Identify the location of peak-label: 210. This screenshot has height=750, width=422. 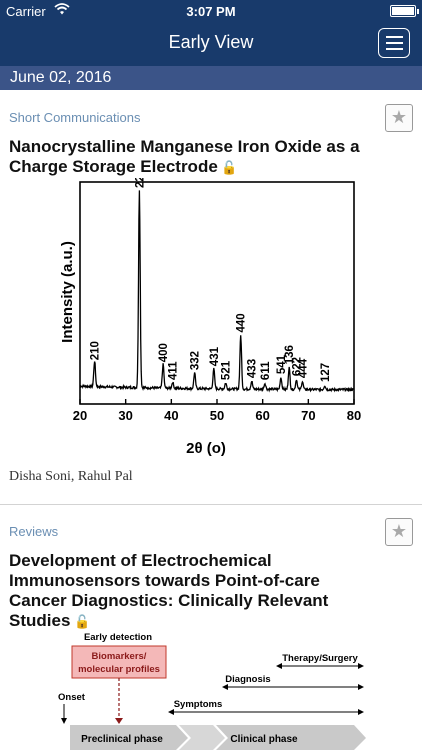
(96, 350).